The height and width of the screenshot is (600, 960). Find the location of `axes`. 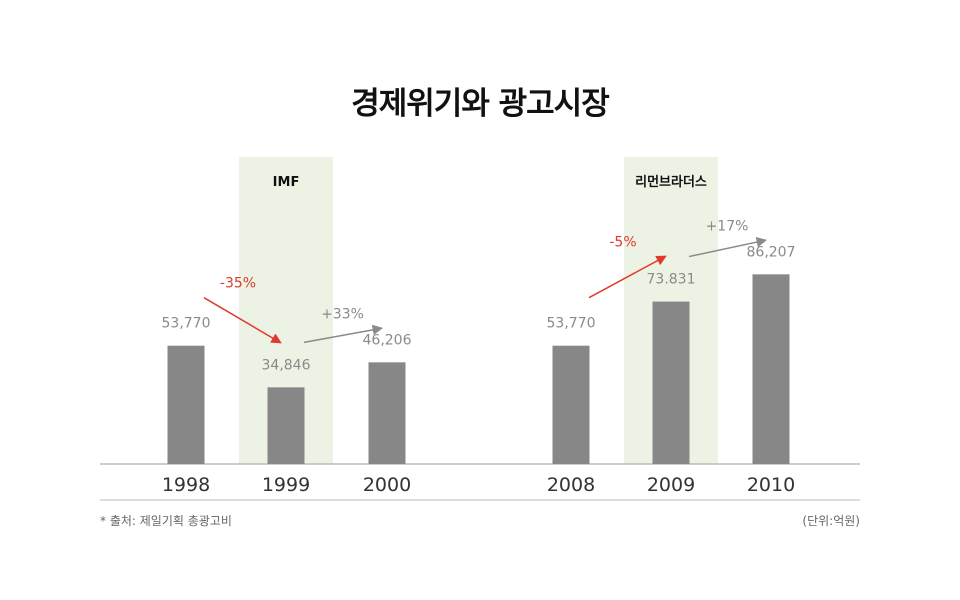

axes is located at coordinates (480, 482).